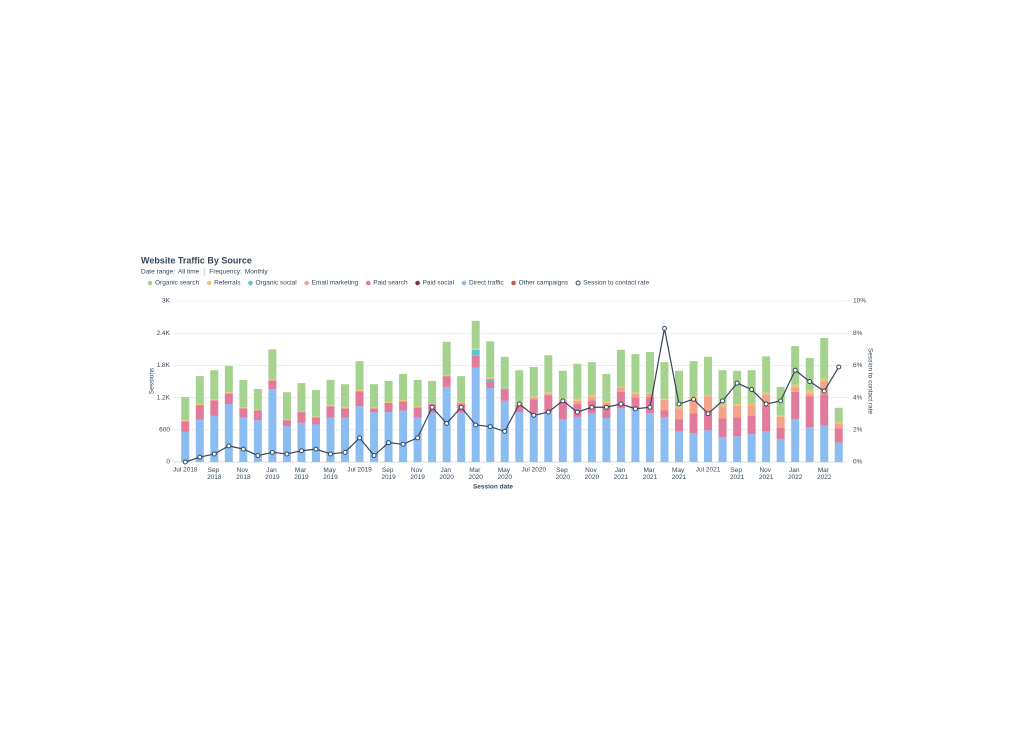 This screenshot has width=1024, height=750. Describe the element at coordinates (330, 474) in the screenshot. I see `x-tick-label: May 2019` at that location.